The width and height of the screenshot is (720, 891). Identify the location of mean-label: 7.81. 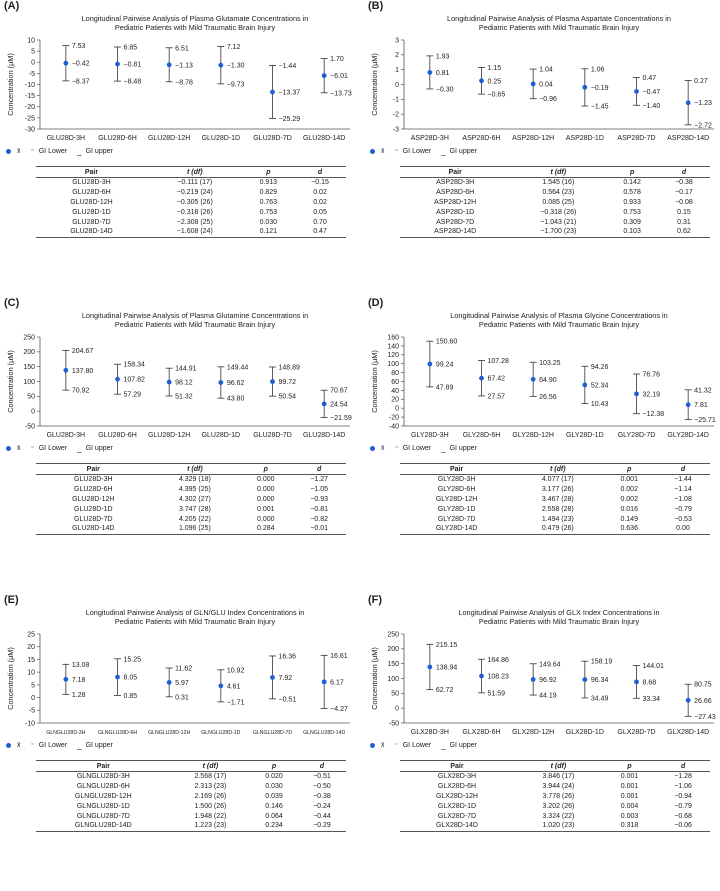
(701, 405).